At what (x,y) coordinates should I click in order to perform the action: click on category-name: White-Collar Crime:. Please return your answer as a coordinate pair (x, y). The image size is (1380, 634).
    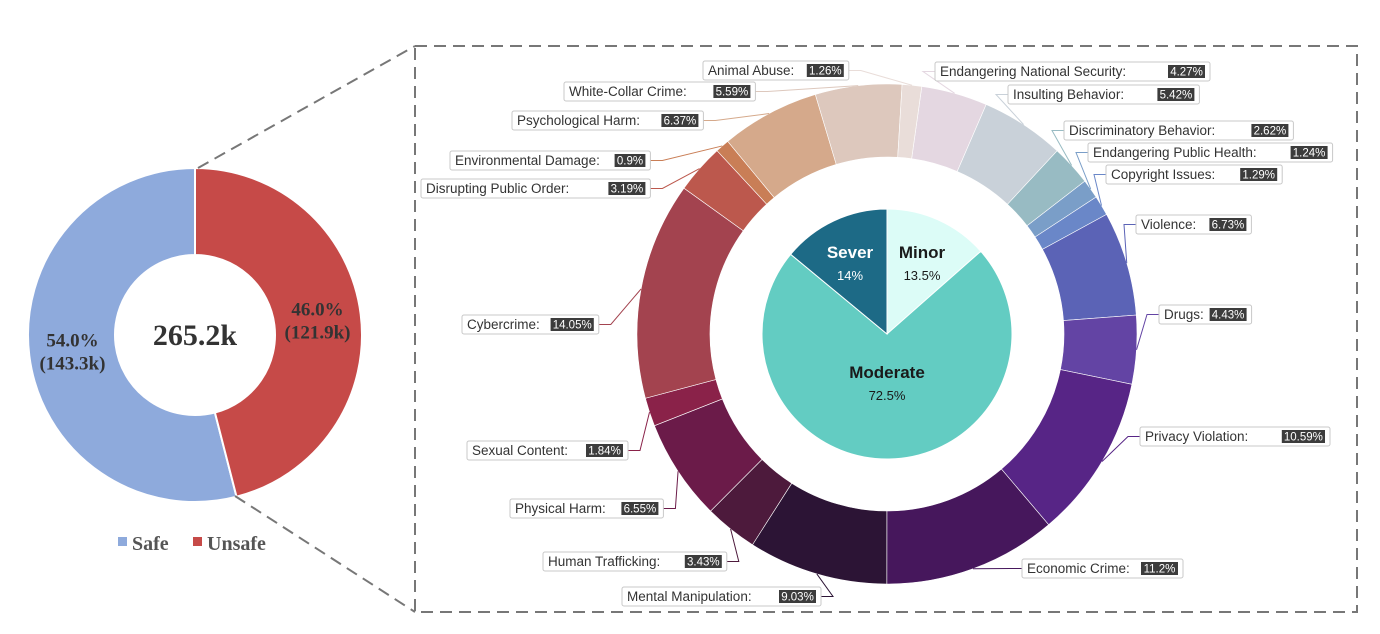
    Looking at the image, I should click on (628, 91).